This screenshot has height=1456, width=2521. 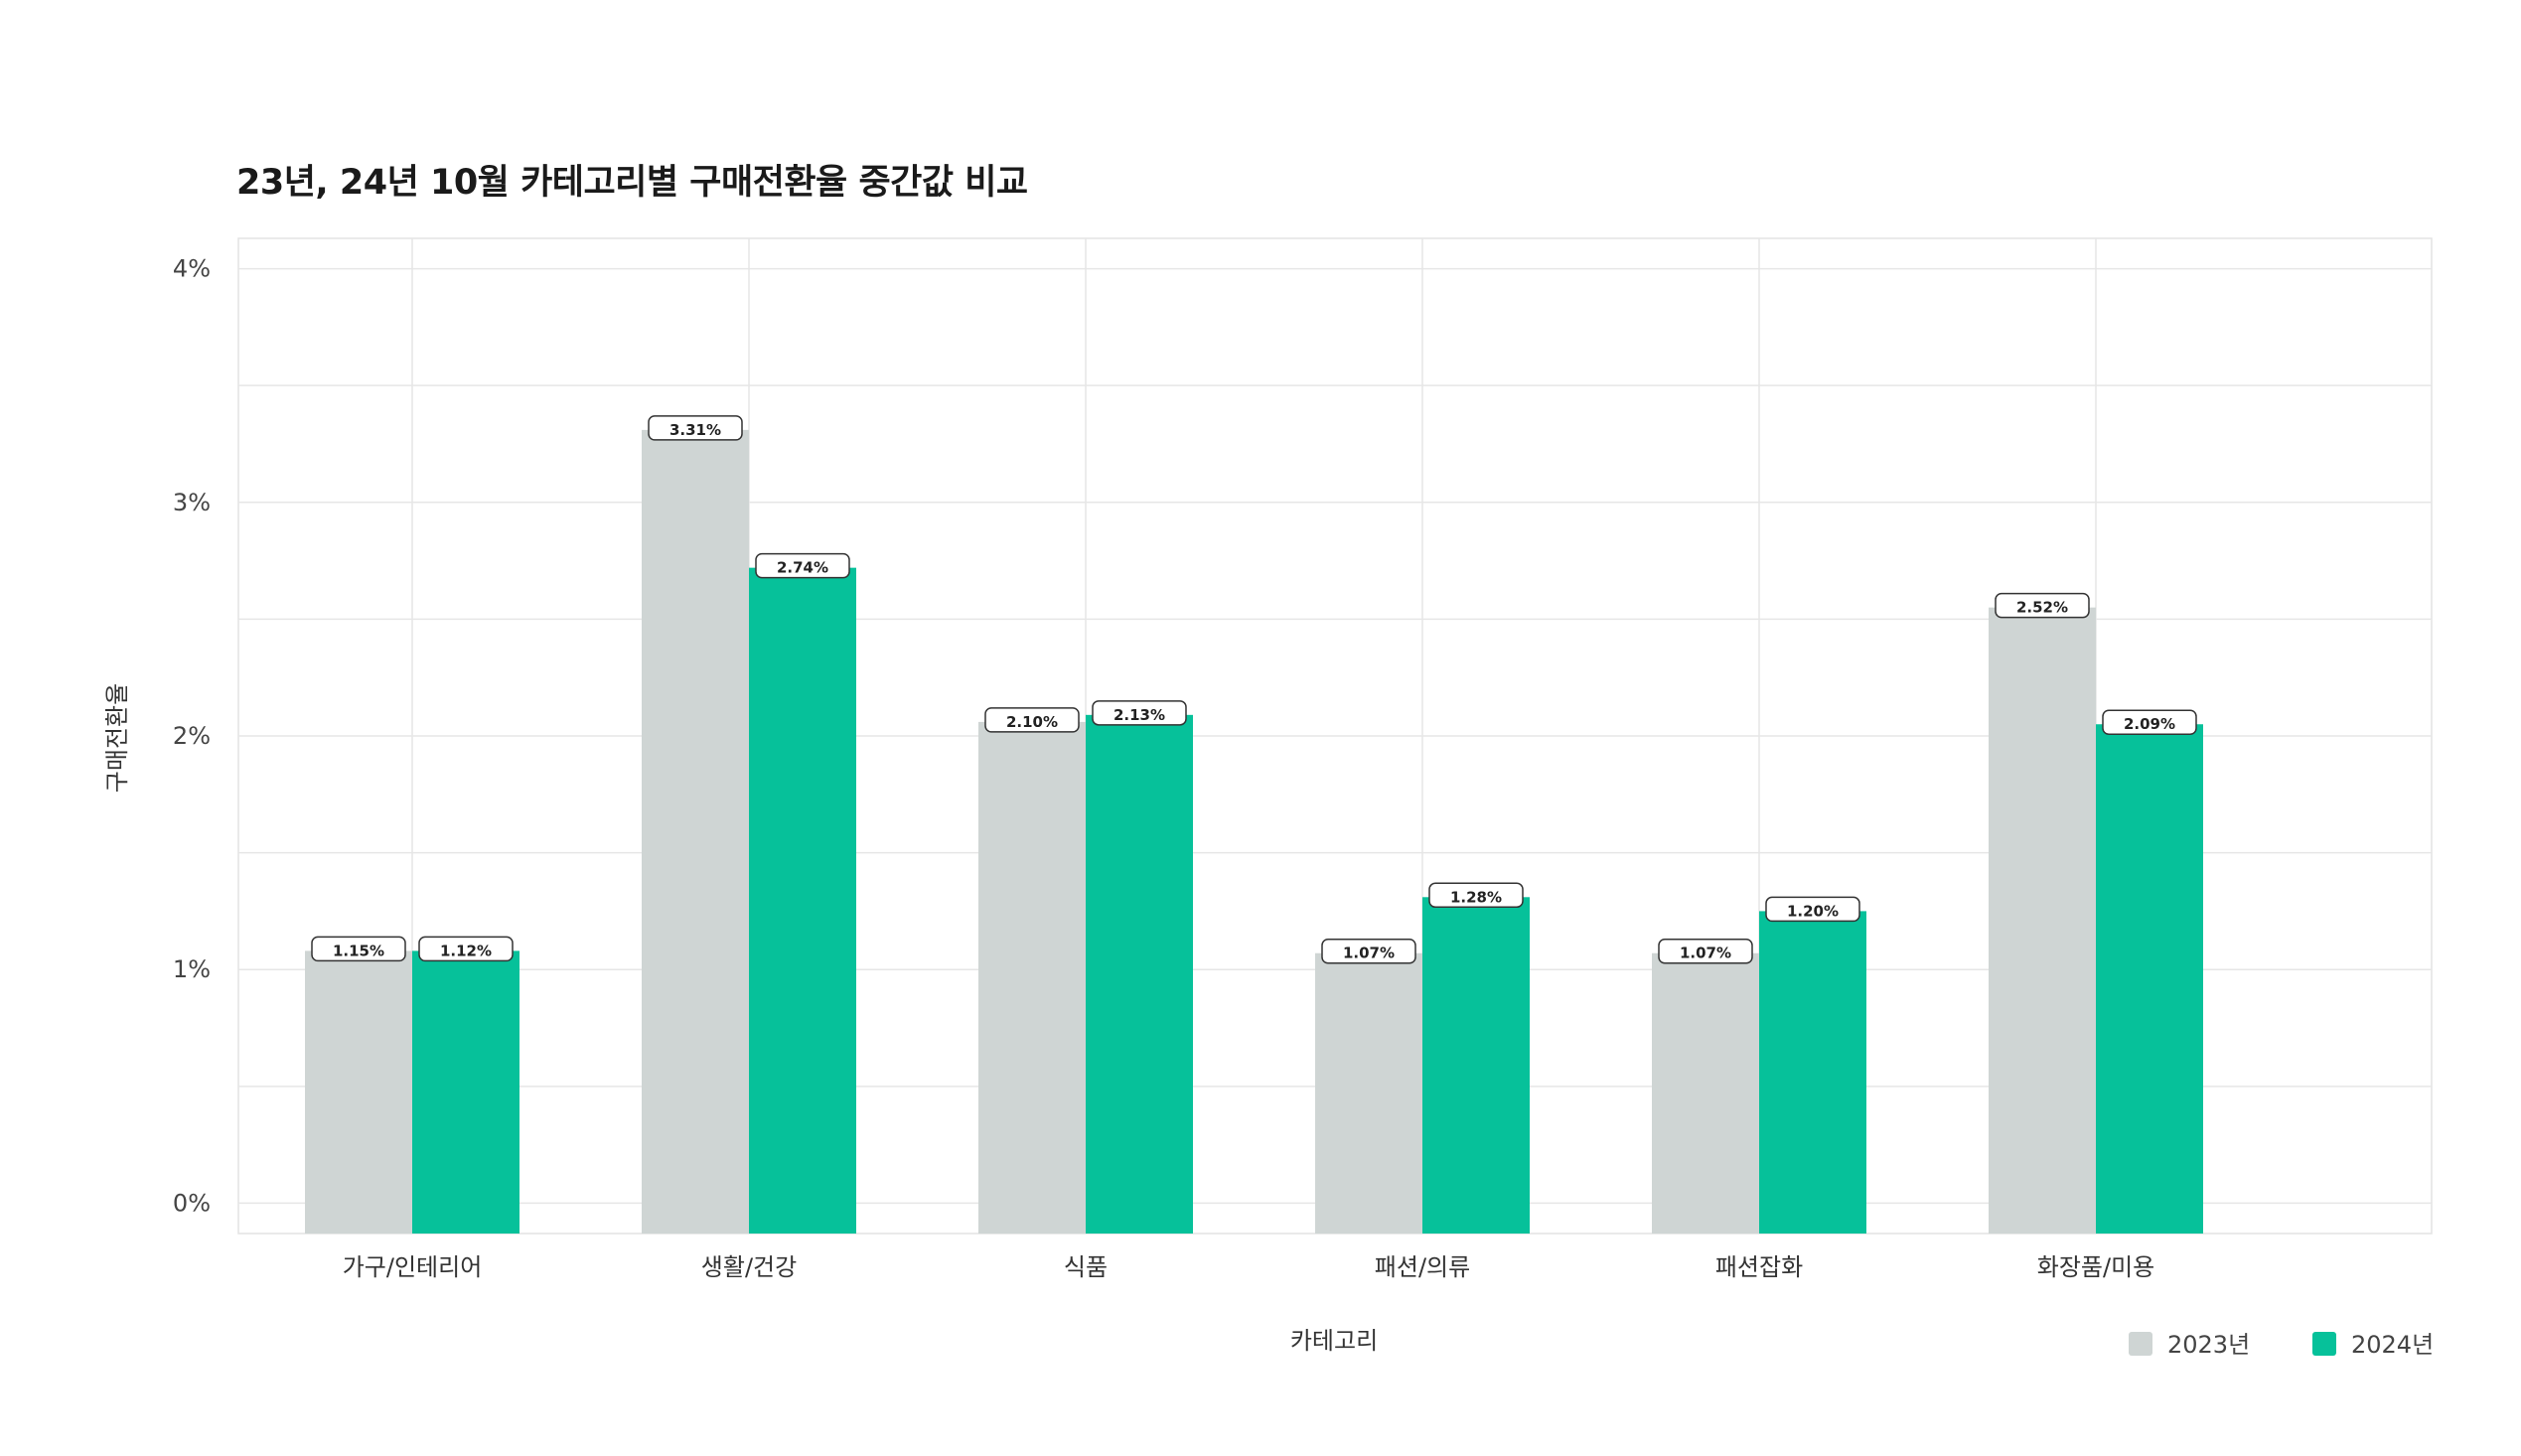 What do you see at coordinates (2096, 1267) in the screenshot?
I see `x-tick-label: 화장품/미용` at bounding box center [2096, 1267].